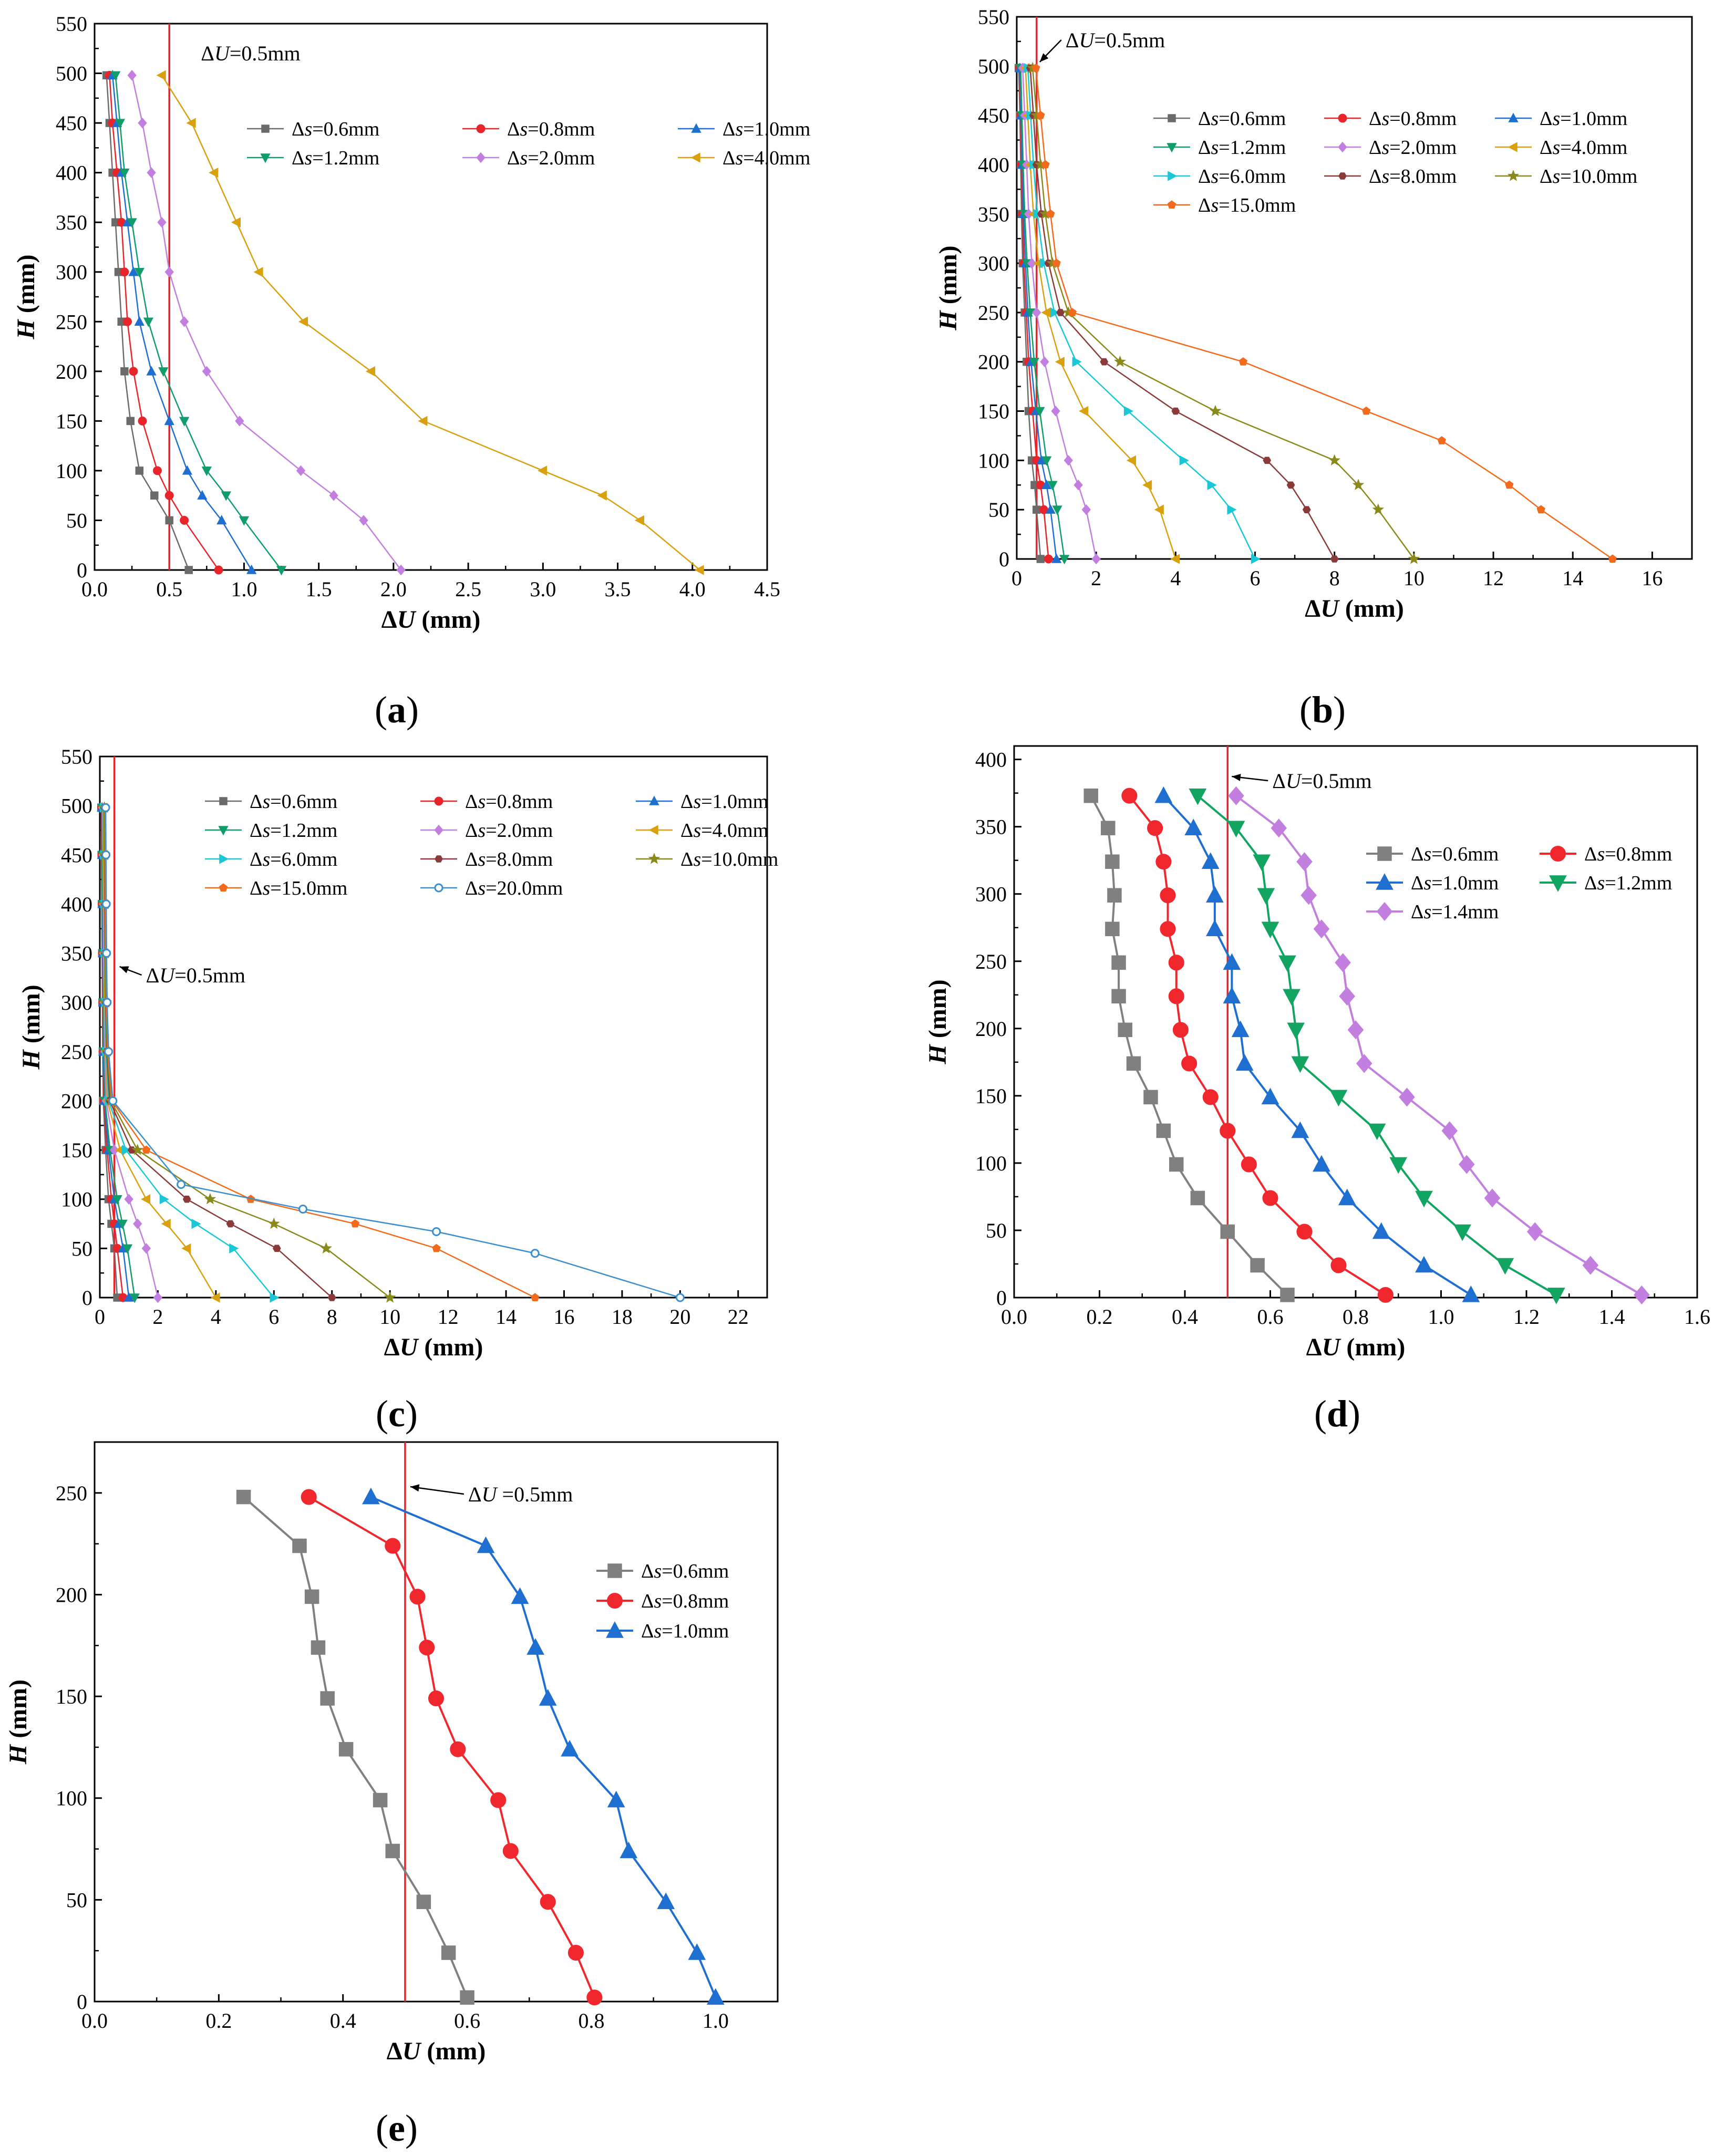 The width and height of the screenshot is (1724, 2156). What do you see at coordinates (431, 620) in the screenshot?
I see `x-axis-label: ΔU (mm)` at bounding box center [431, 620].